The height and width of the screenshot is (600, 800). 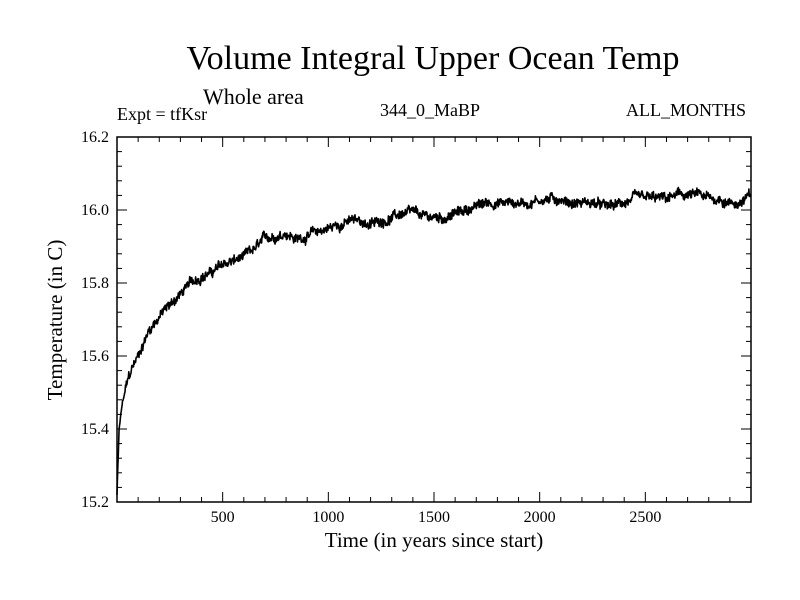 I want to click on chart-title: Volume Integral Upper Ocean Temp, so click(x=433, y=58).